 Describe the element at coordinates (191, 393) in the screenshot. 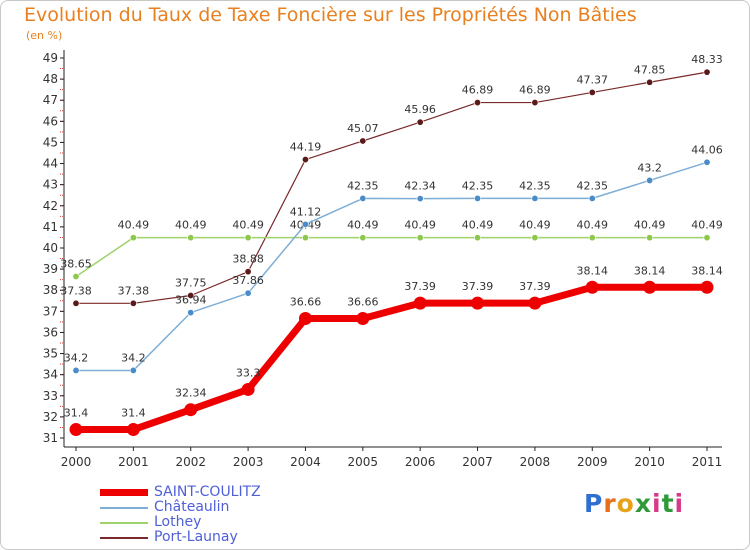

I see `data-label-saint-coulitz: 32.34` at that location.